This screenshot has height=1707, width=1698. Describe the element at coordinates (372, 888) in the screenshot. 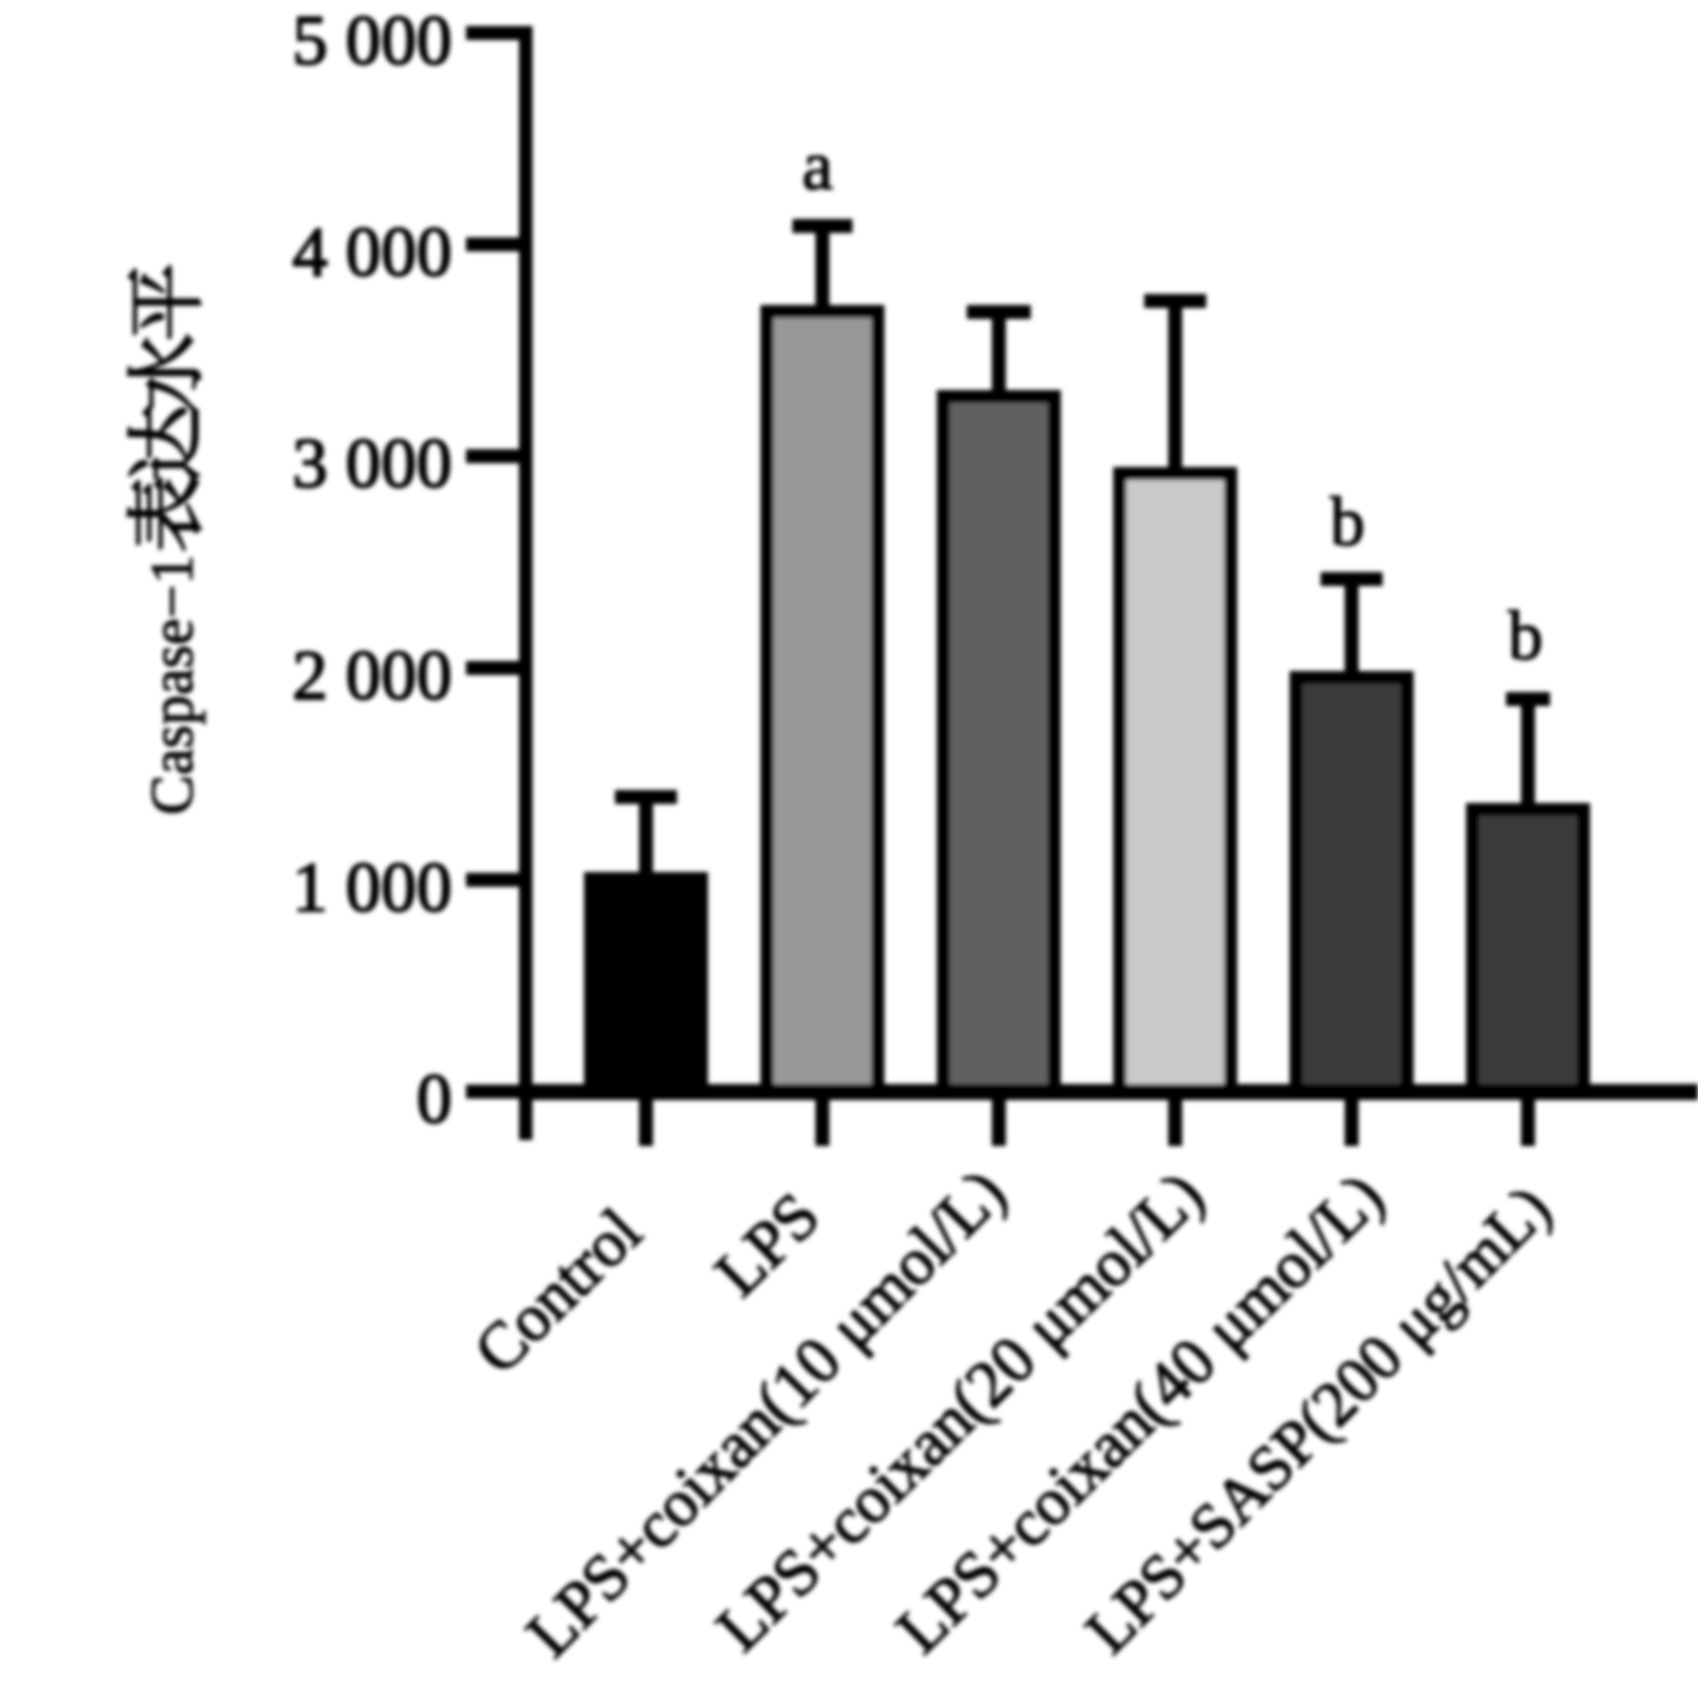

I see `svg-text: 1 000` at that location.